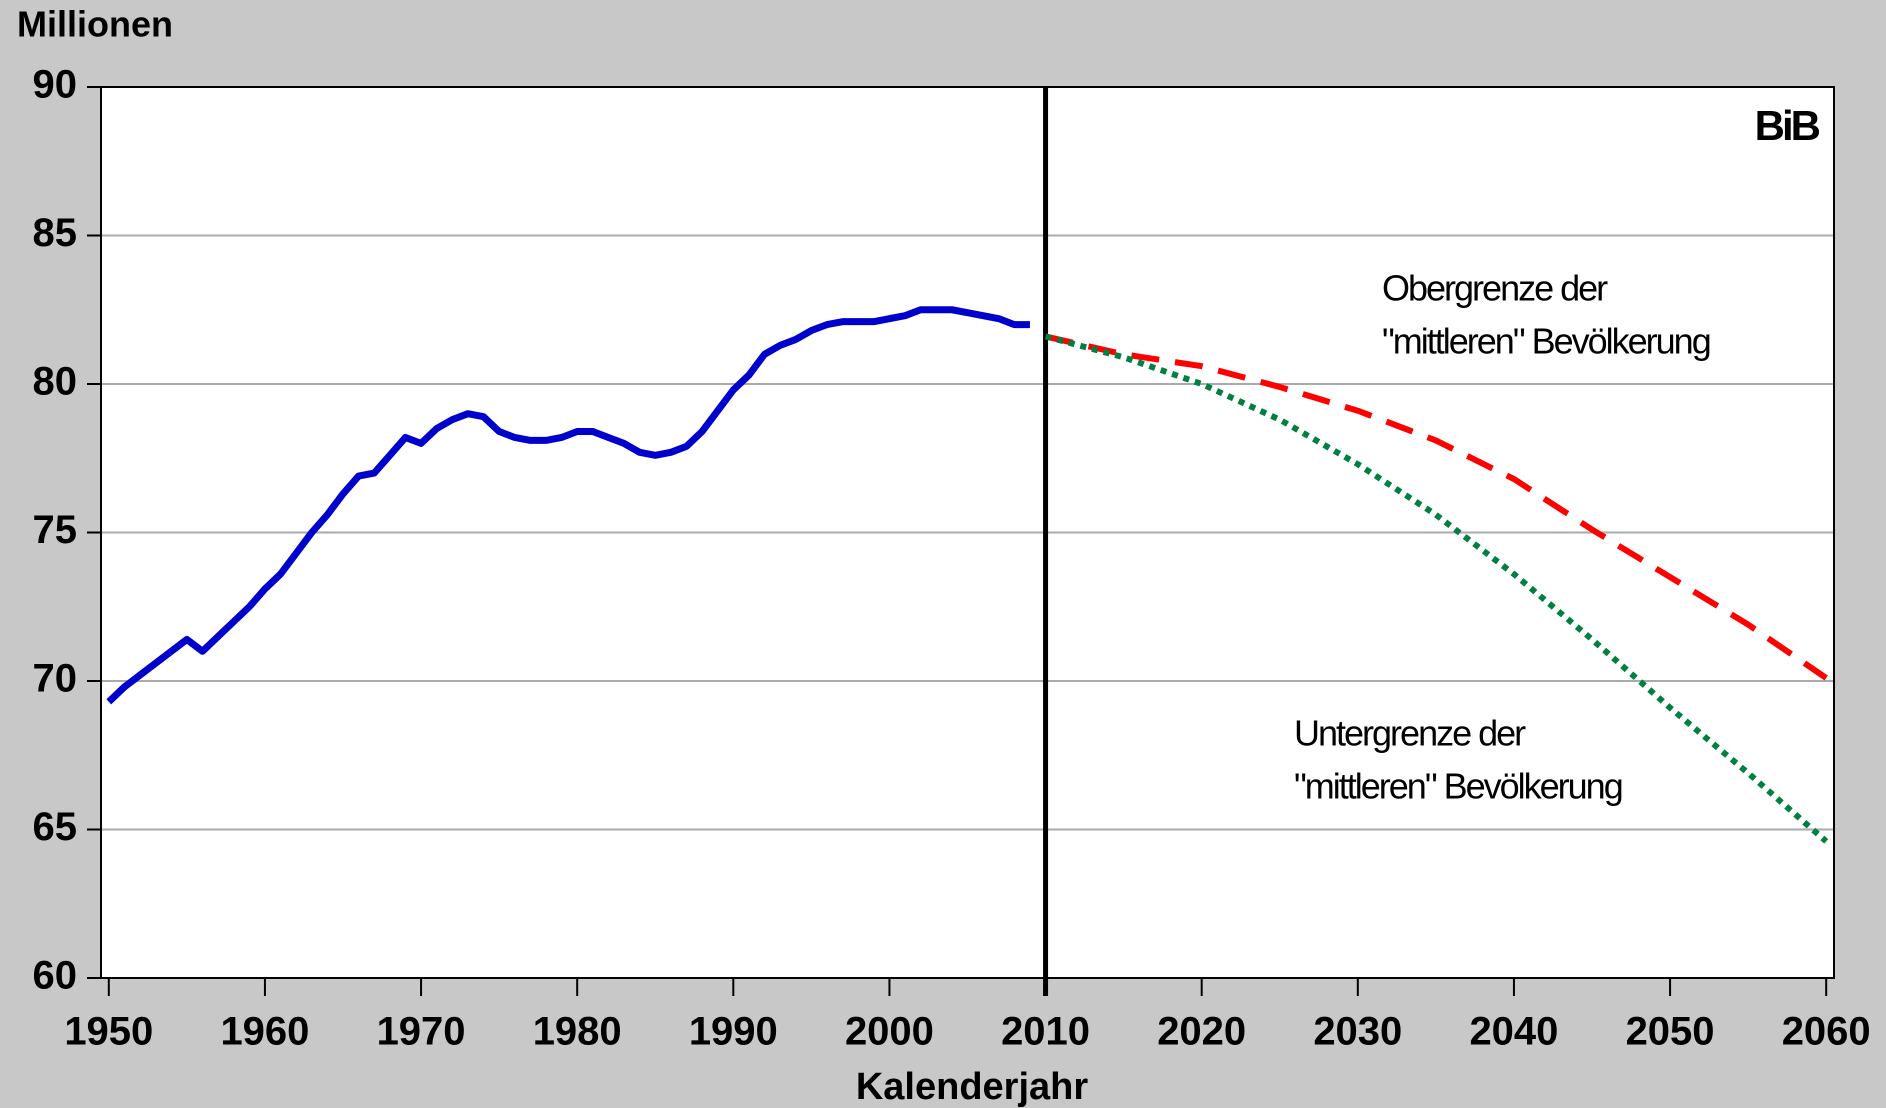  What do you see at coordinates (577, 1032) in the screenshot?
I see `x-tick-label: 1980` at bounding box center [577, 1032].